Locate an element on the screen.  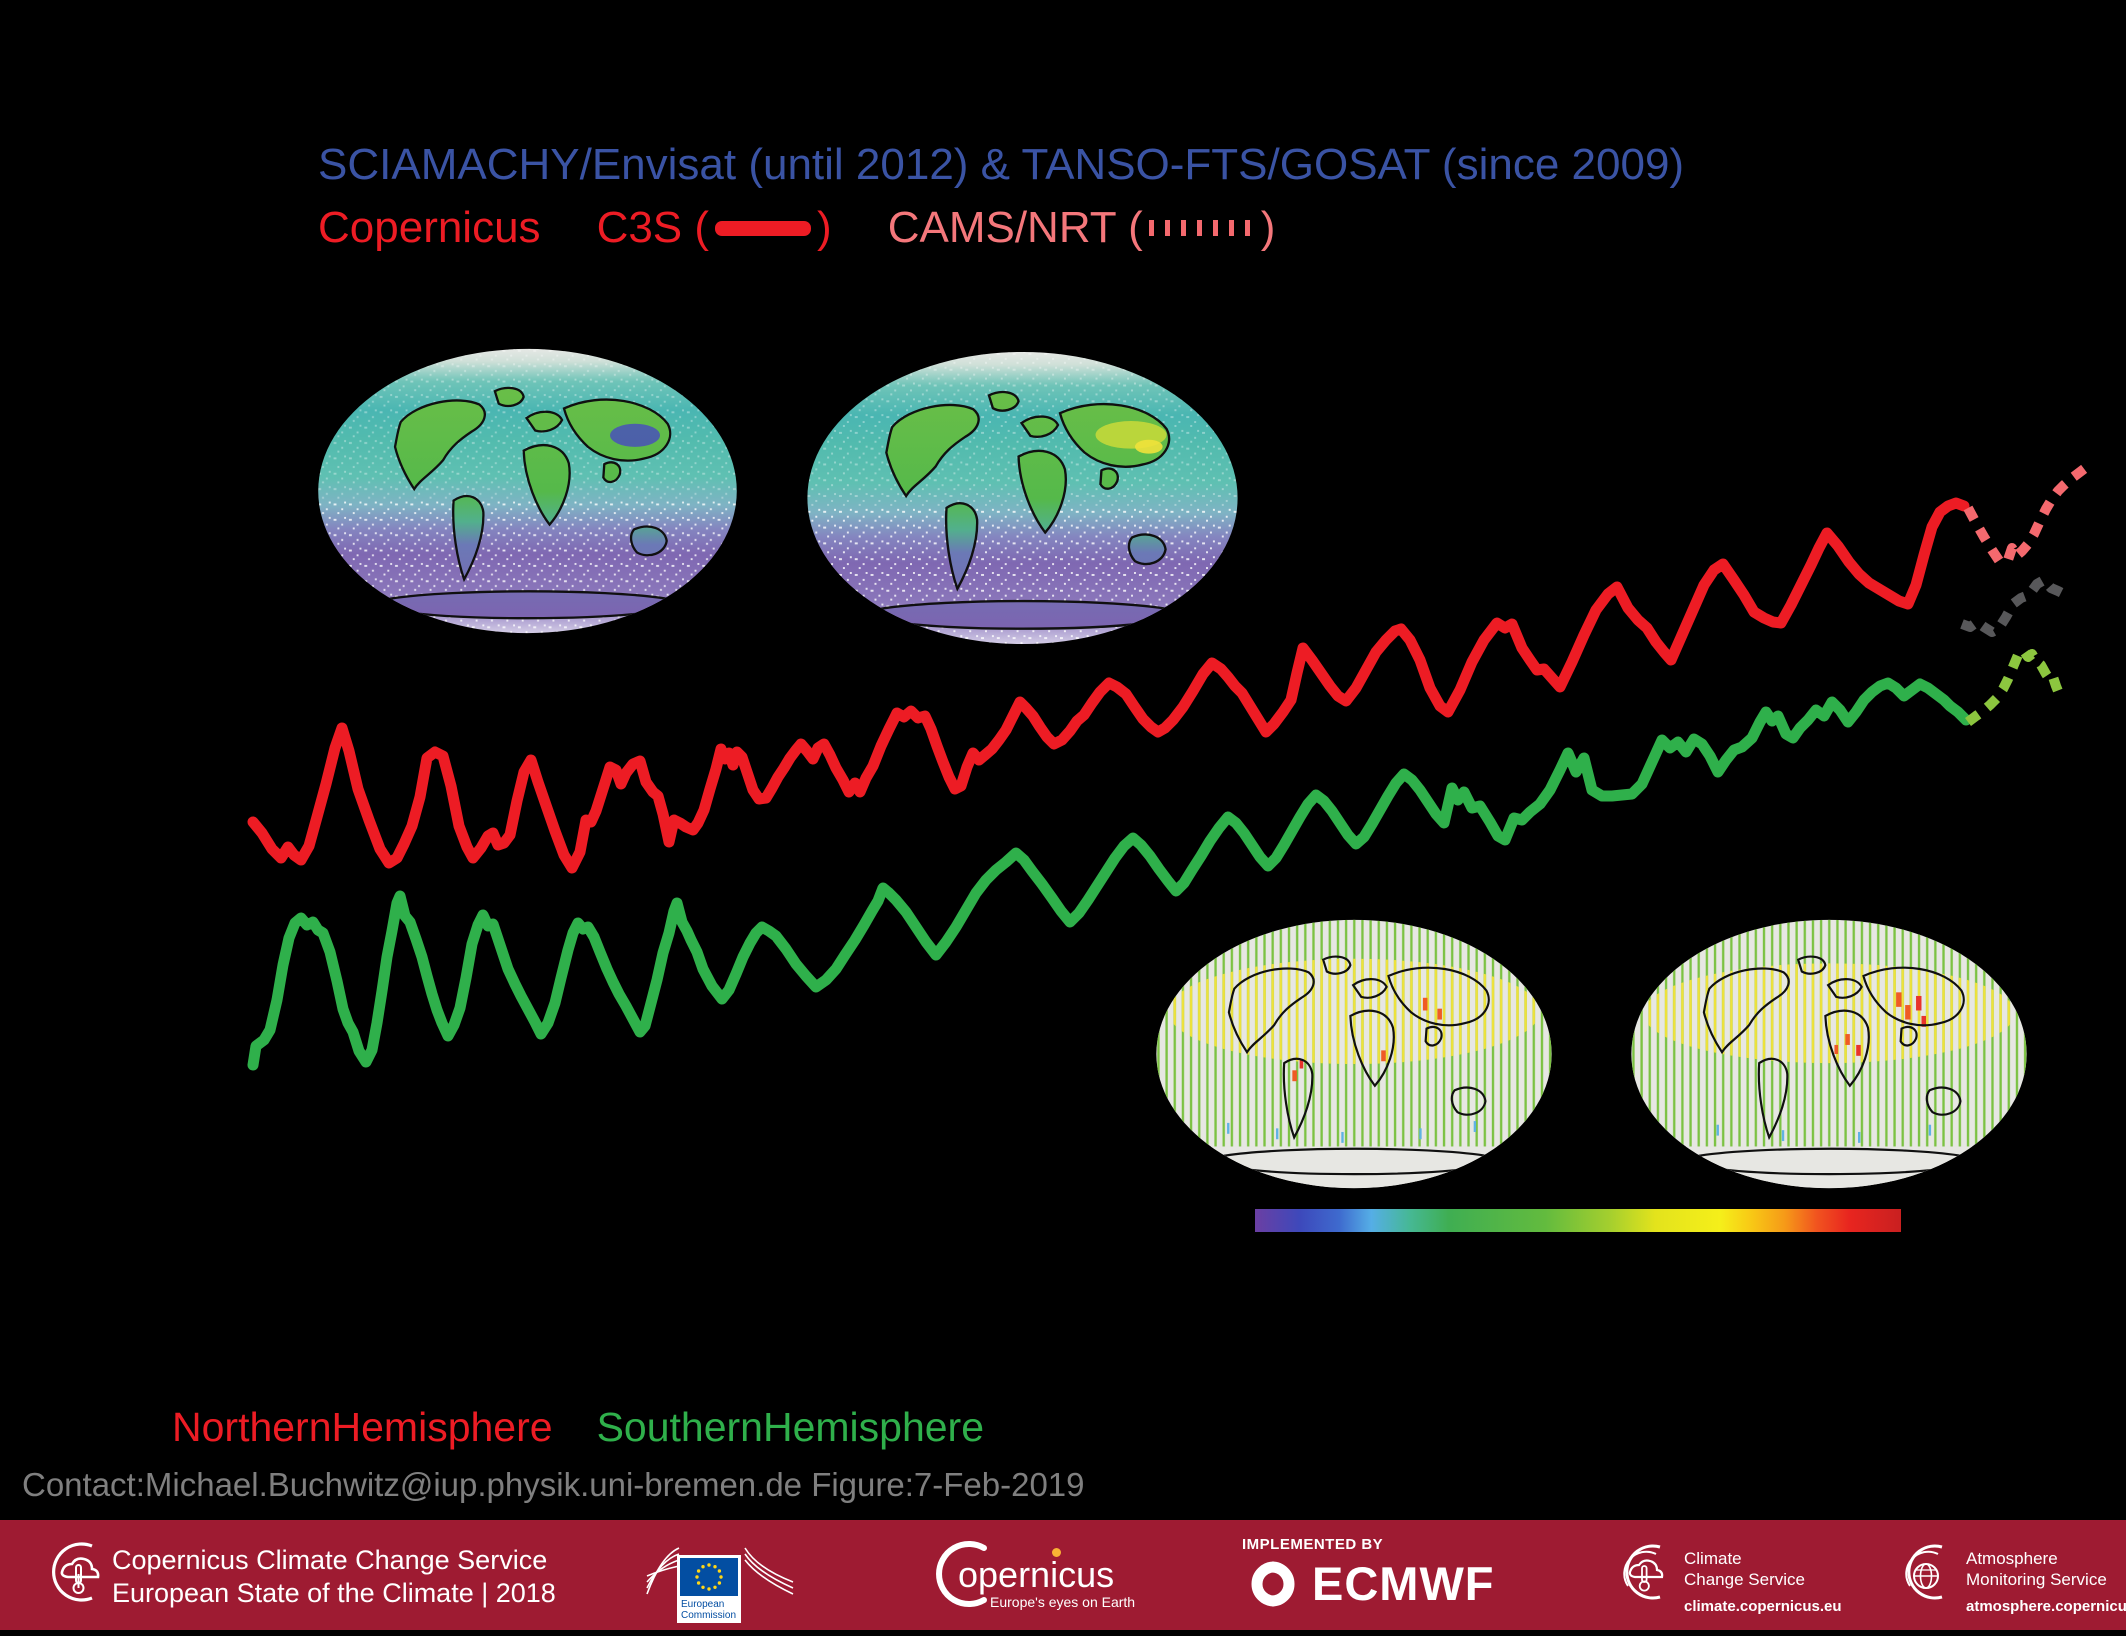
northern-hemisphere-label: NorthernHemisphere is located at coordinates (362, 1427).